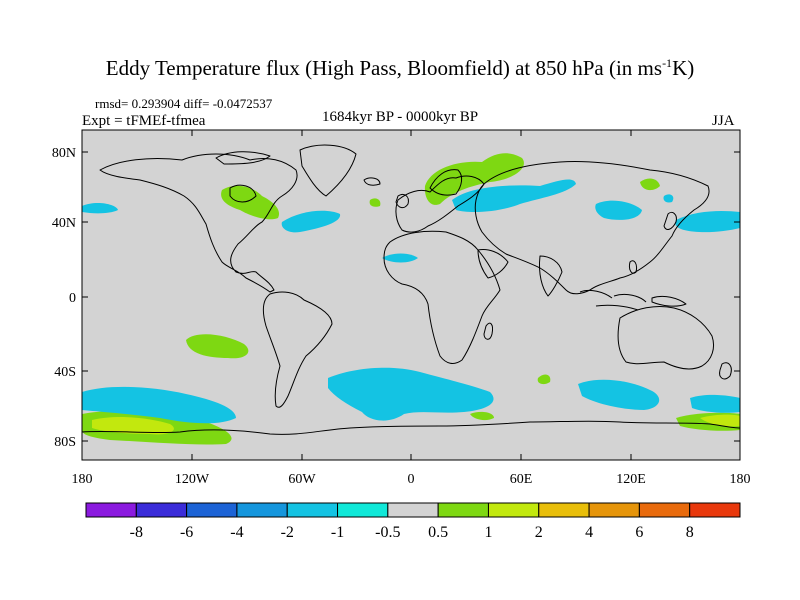  What do you see at coordinates (372, 181) in the screenshot?
I see `coast-iceland` at bounding box center [372, 181].